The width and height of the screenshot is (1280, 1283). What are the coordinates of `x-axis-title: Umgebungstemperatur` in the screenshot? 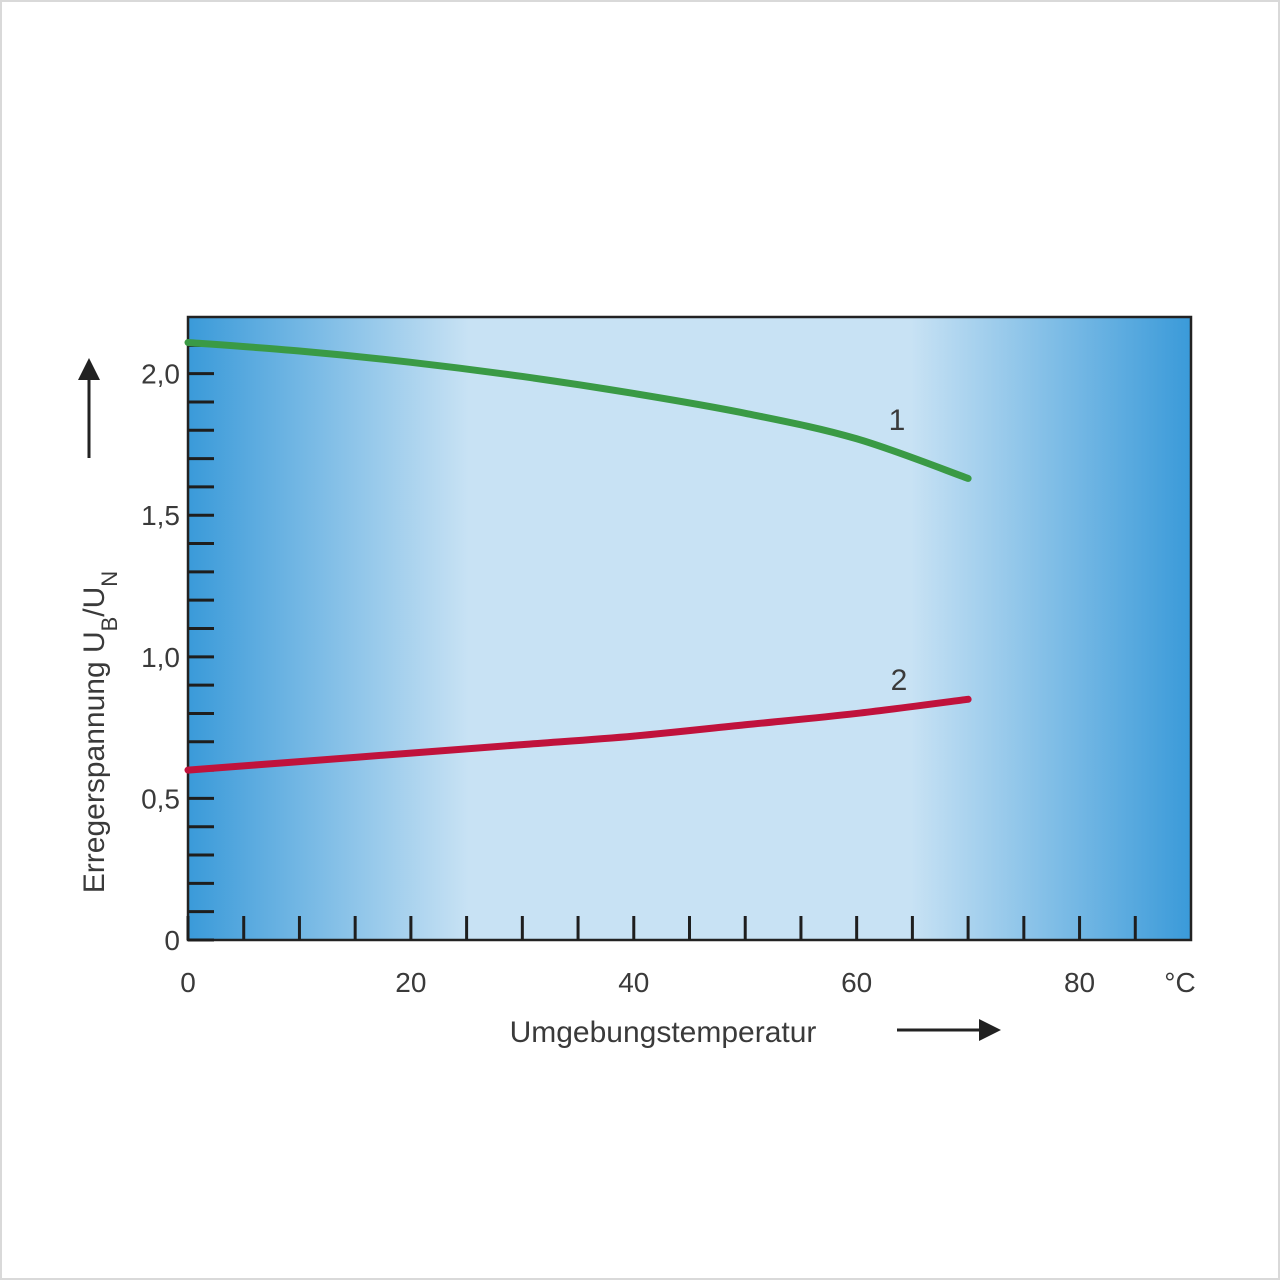 It's located at (663, 1032).